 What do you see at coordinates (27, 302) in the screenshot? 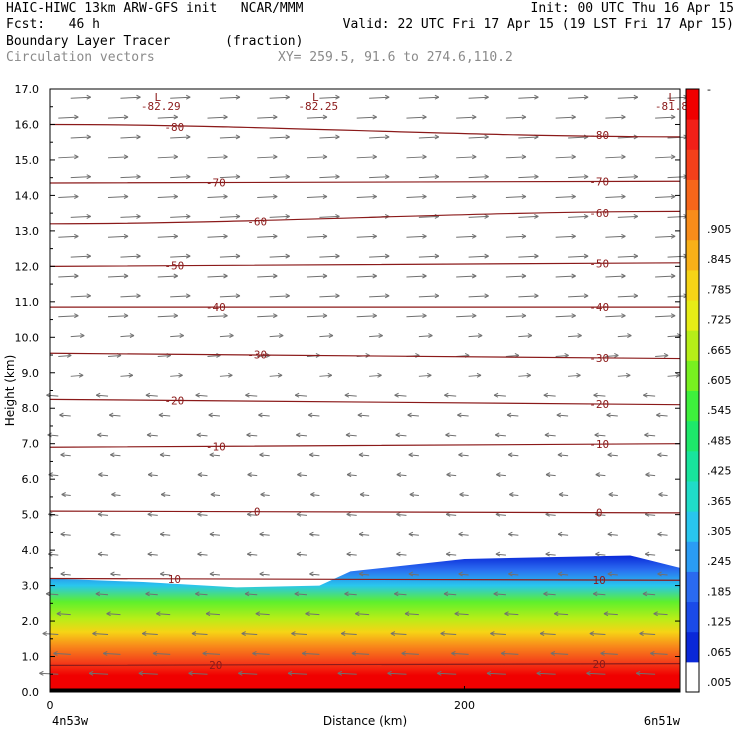
I see `y-tick-label: 11.0` at bounding box center [27, 302].